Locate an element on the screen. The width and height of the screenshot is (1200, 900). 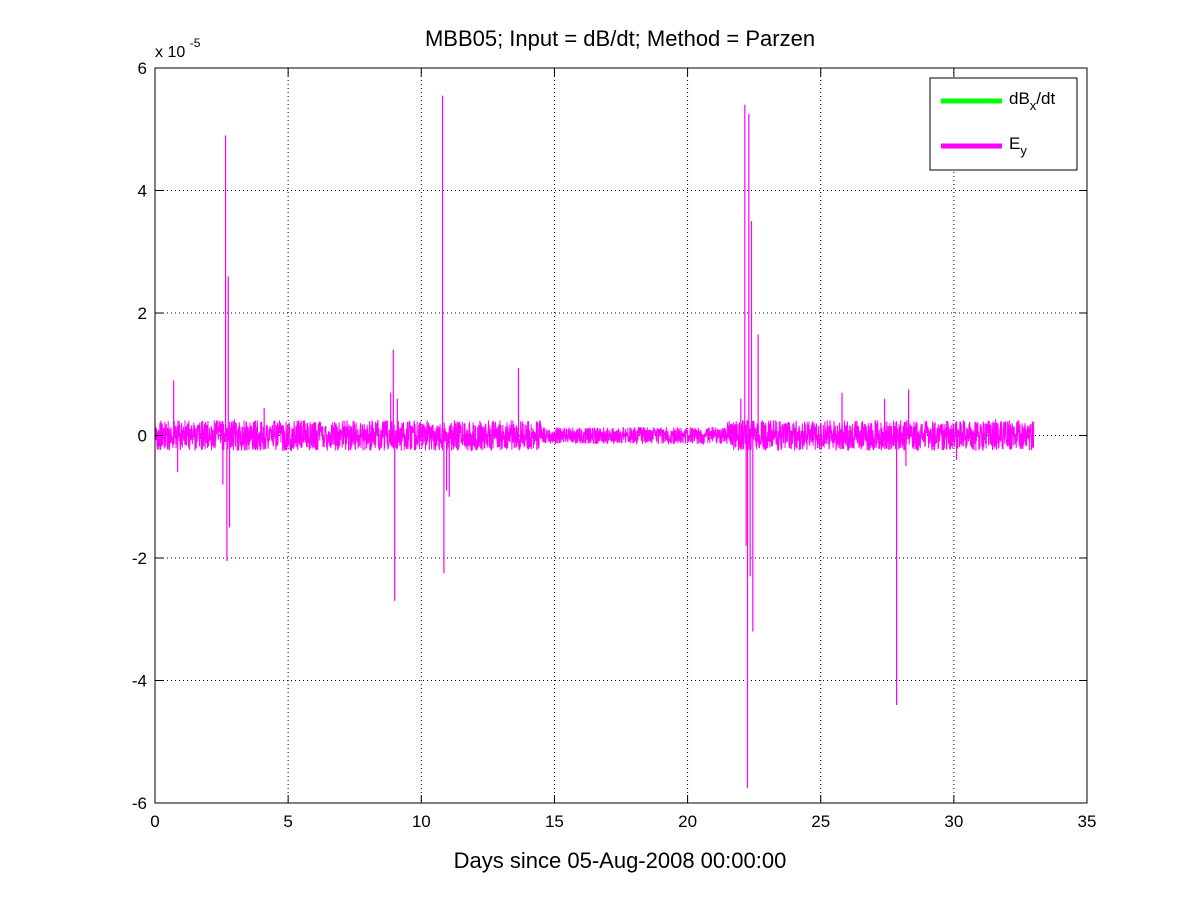
y-tick-label: 0 is located at coordinates (142, 436).